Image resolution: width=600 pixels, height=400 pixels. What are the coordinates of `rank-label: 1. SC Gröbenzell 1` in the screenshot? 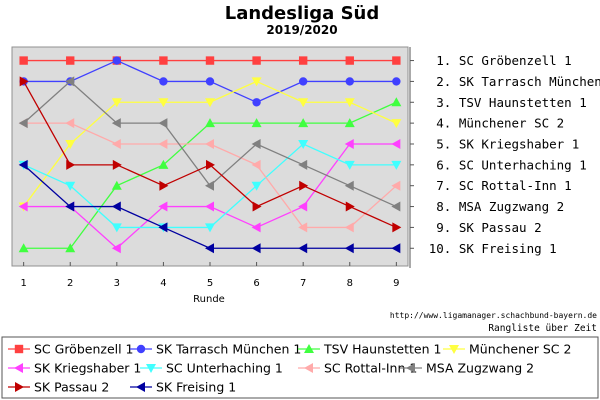 It's located at (503, 60).